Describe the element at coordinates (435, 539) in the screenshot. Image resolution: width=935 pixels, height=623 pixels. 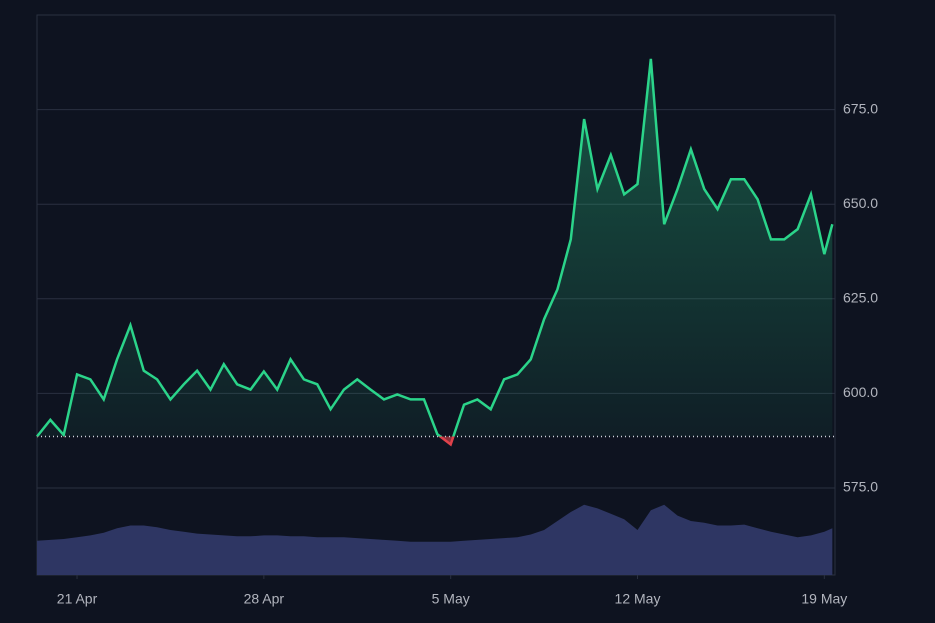
I see `volume-area` at that location.